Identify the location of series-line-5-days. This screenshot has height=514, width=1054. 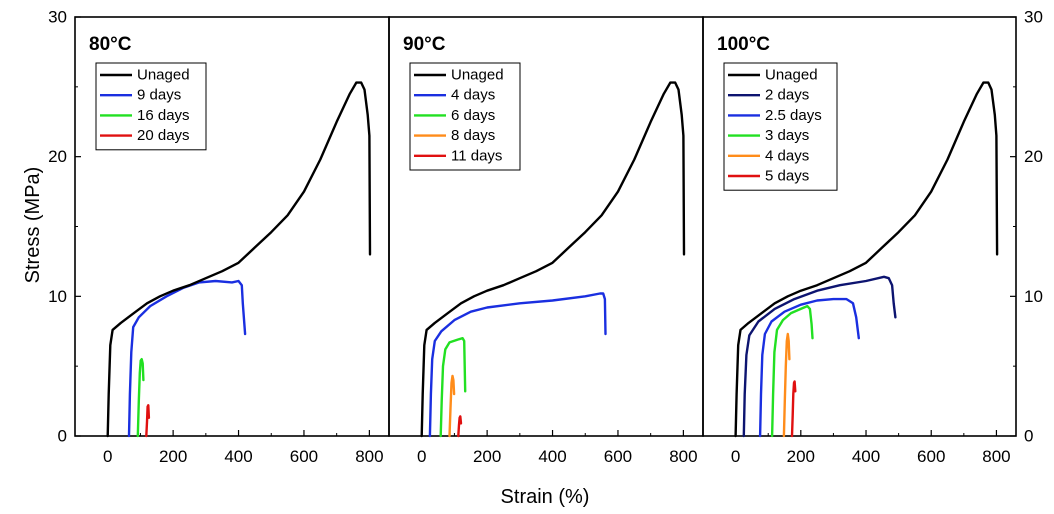
(793, 409).